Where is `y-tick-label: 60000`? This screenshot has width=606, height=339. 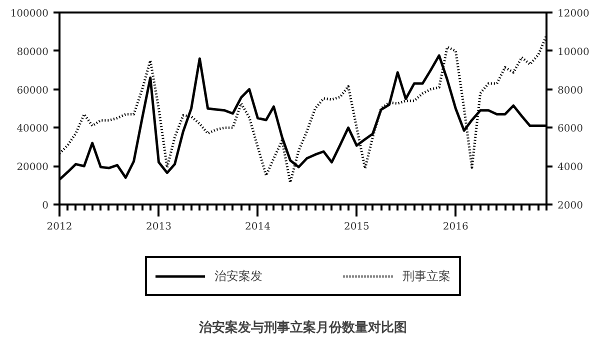 y-tick-label: 60000 is located at coordinates (32, 90).